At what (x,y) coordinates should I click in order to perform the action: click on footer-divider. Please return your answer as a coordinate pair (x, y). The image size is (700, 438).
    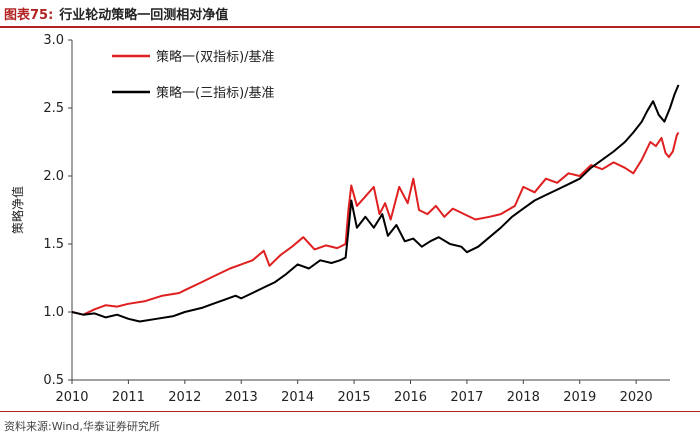
    Looking at the image, I should click on (350, 411).